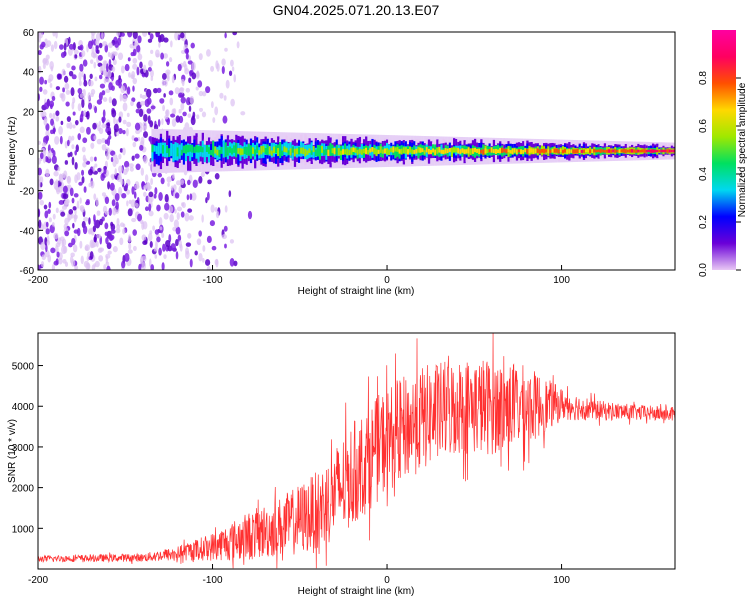  Describe the element at coordinates (703, 126) in the screenshot. I see `colorbar-tick-label: 0.6` at that location.